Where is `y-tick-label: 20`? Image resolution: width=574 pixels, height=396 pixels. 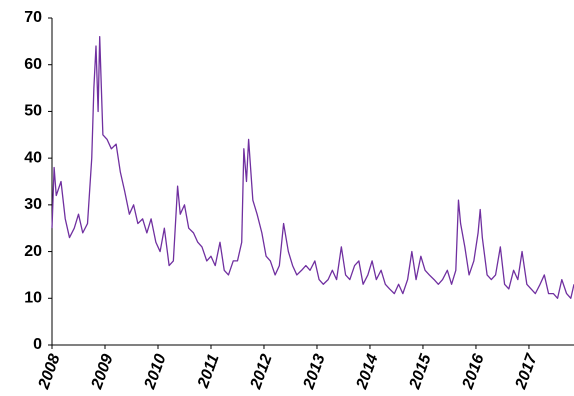
y-tick-label: 20 is located at coordinates (33, 251).